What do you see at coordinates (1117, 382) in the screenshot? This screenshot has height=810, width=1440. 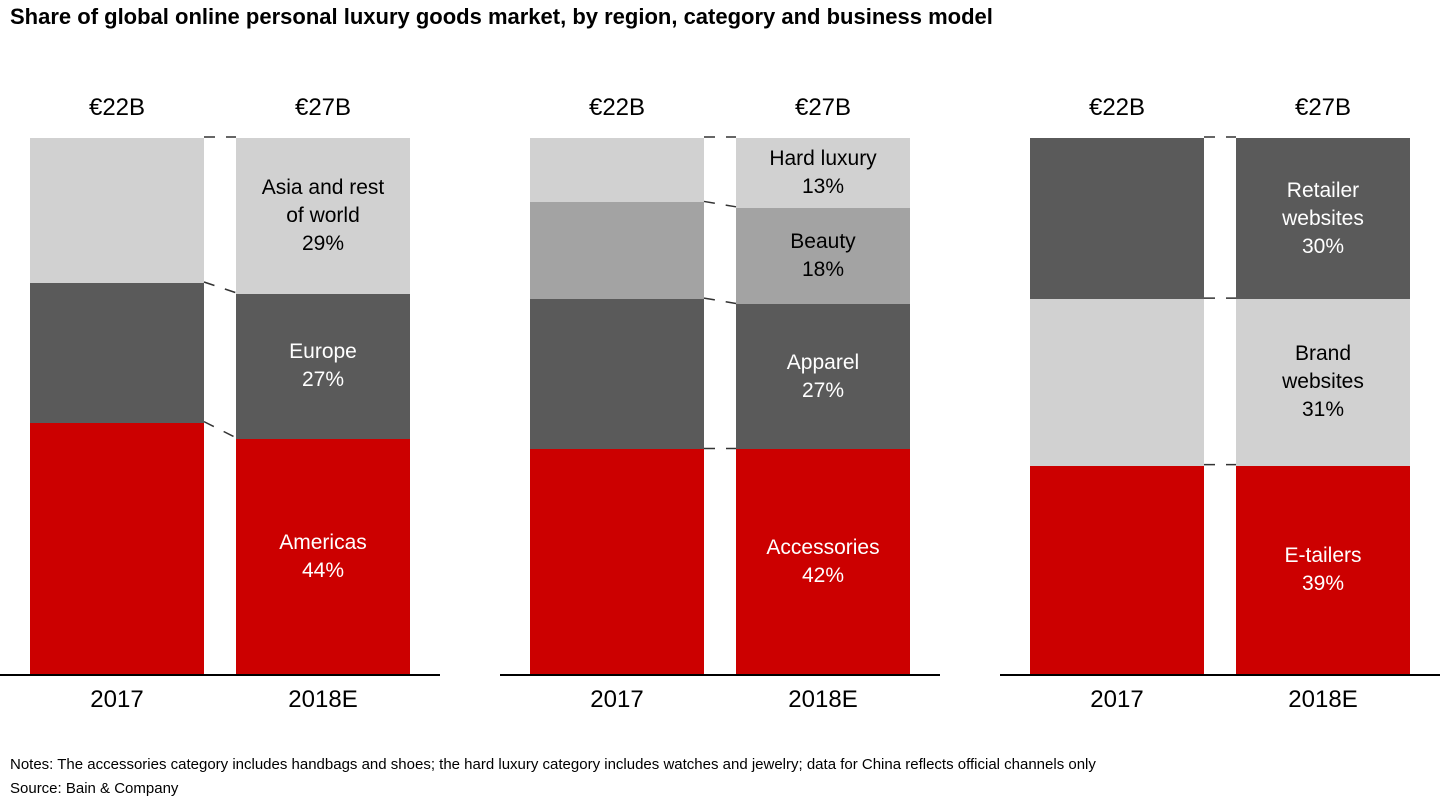 I see `segment-brand-websites` at bounding box center [1117, 382].